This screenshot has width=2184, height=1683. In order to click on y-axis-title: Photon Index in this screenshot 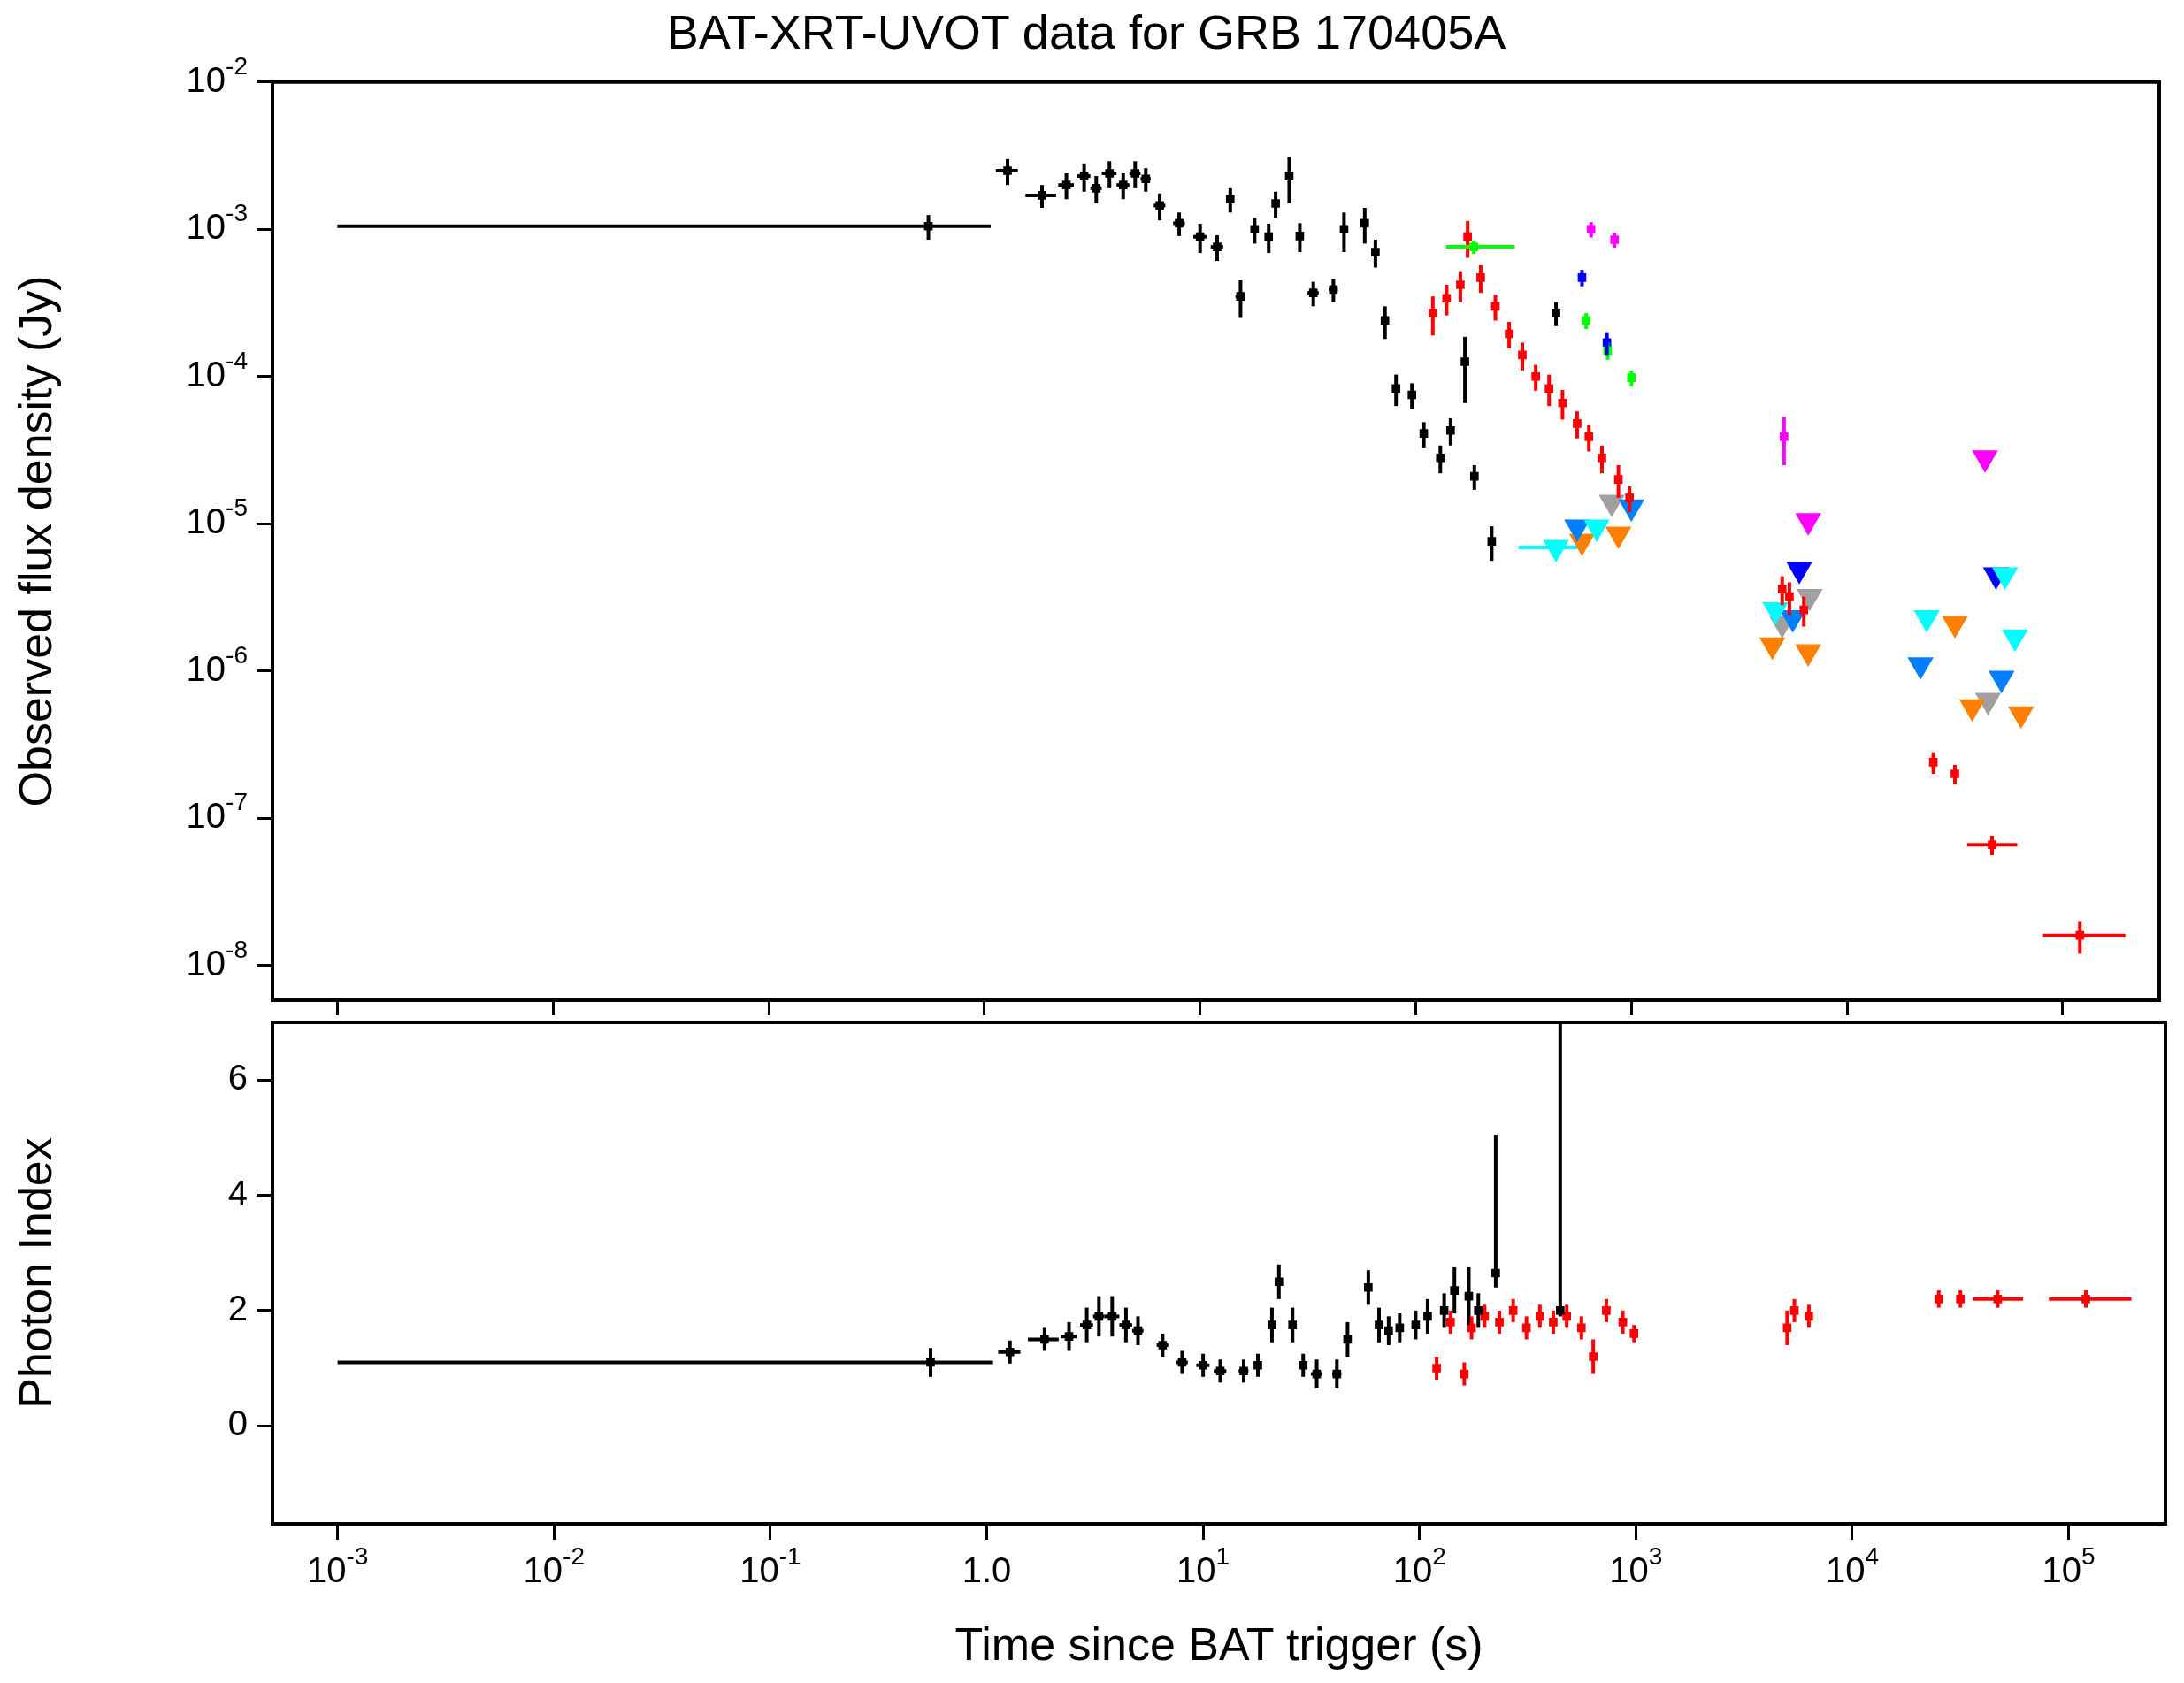, I will do `click(35, 1273)`.